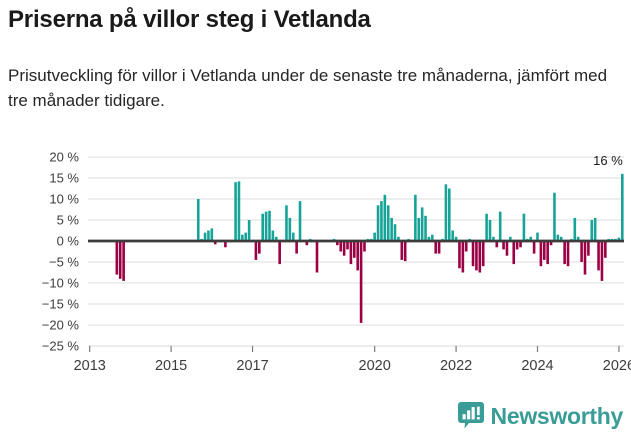 This screenshot has height=439, width=631. What do you see at coordinates (90, 366) in the screenshot?
I see `x-axis-tick-label: 2013` at bounding box center [90, 366].